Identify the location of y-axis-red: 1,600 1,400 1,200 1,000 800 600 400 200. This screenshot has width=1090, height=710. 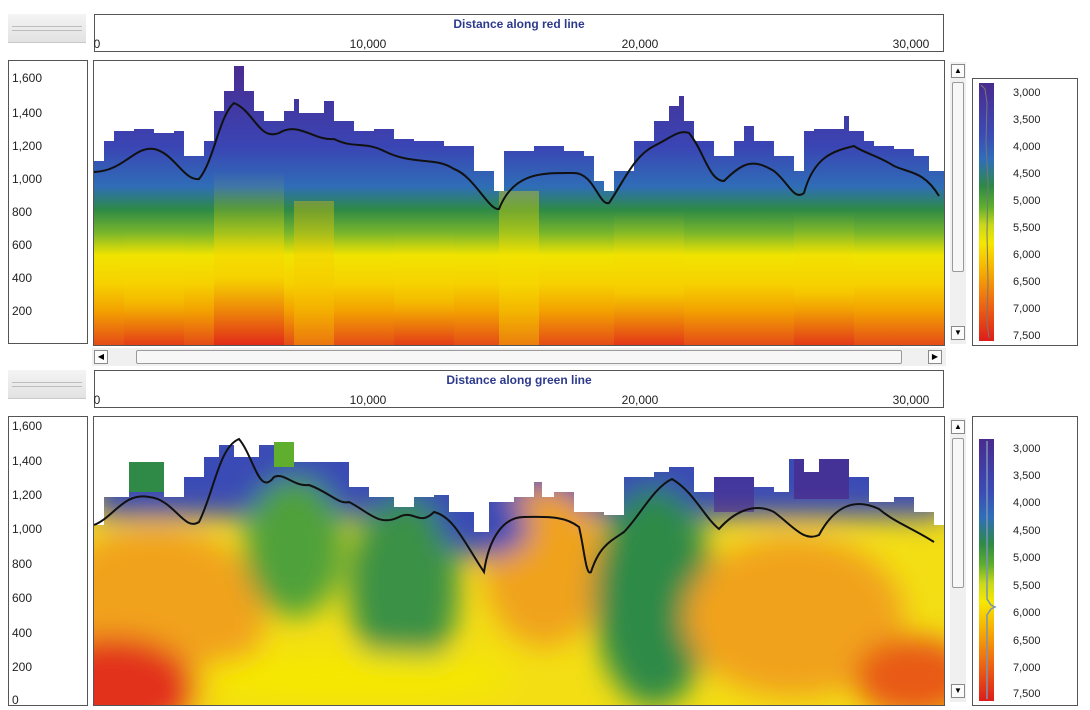
(48, 202).